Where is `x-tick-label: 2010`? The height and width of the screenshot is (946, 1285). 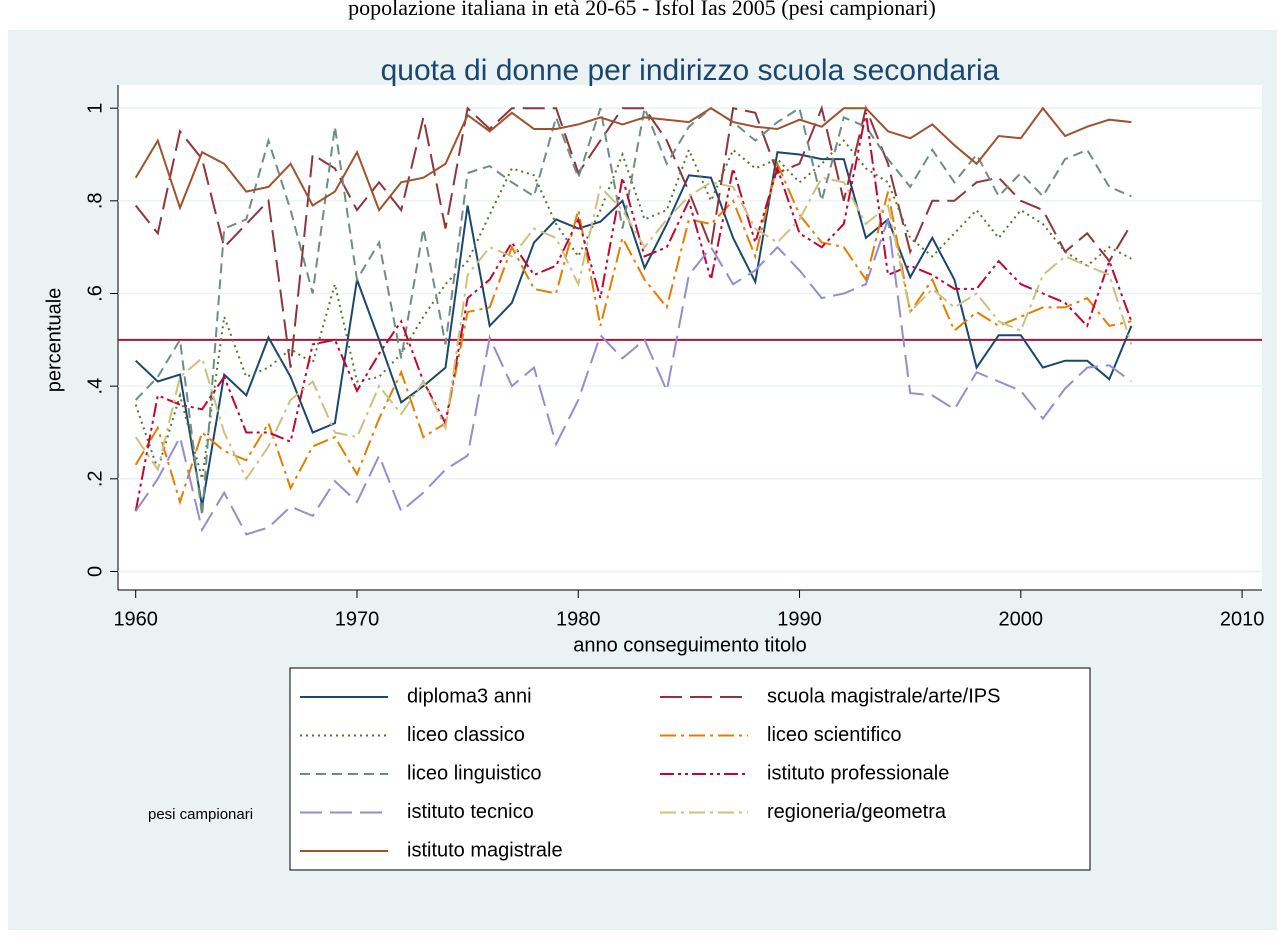 x-tick-label: 2010 is located at coordinates (1242, 619).